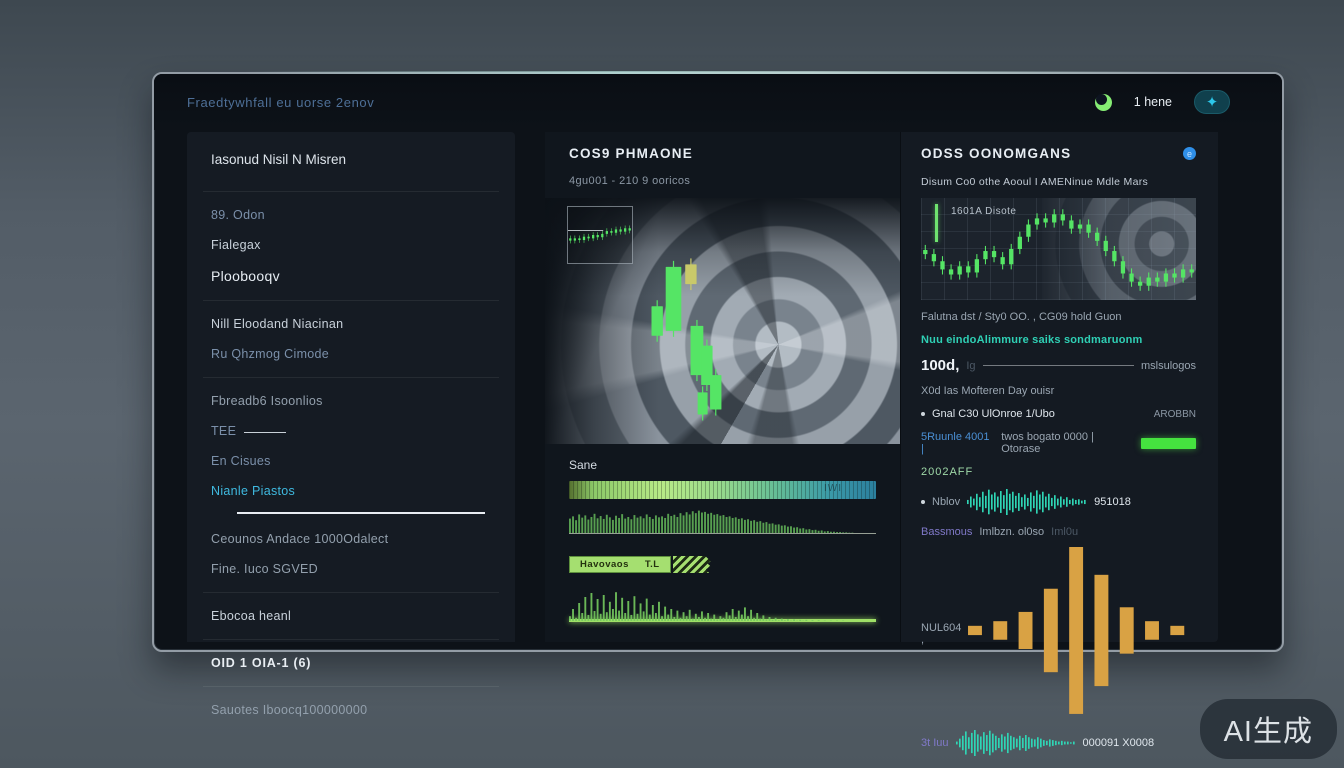 The height and width of the screenshot is (768, 1344). Describe the element at coordinates (1119, 249) in the screenshot. I see `chart-swirl-backdrop` at that location.